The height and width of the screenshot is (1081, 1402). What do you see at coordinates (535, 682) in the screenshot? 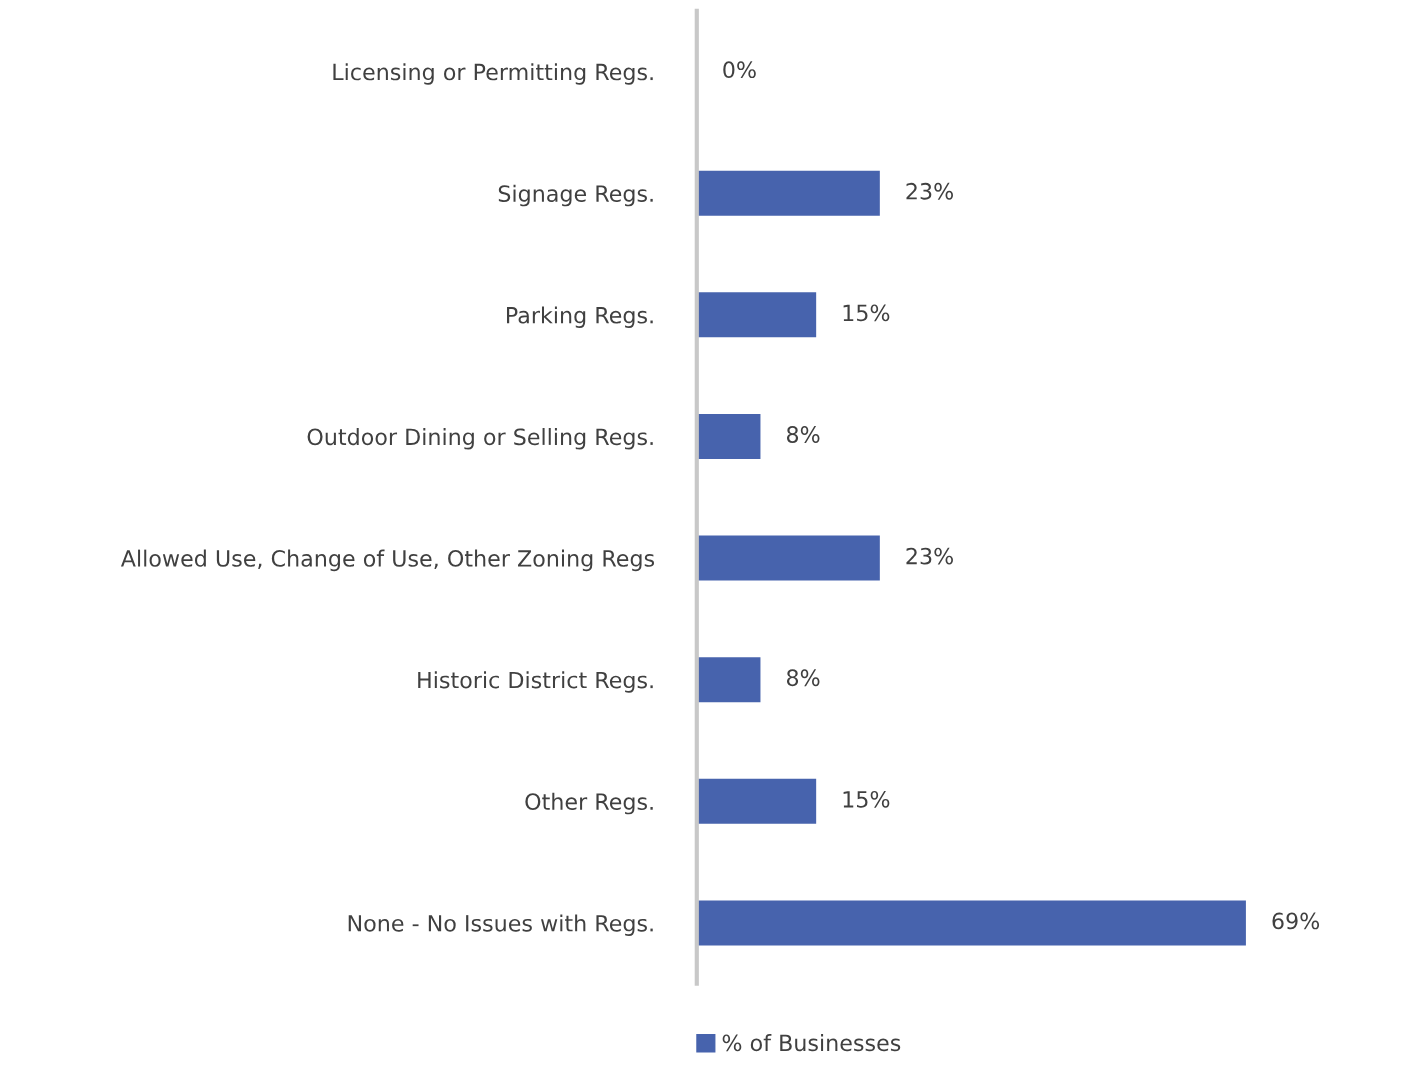
I see `y-tick-label: Historic District Regs.` at bounding box center [535, 682].